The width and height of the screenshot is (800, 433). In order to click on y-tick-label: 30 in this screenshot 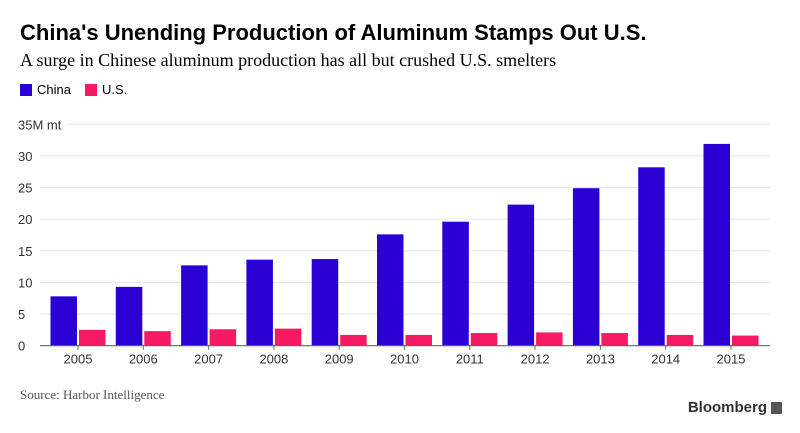, I will do `click(25, 156)`.